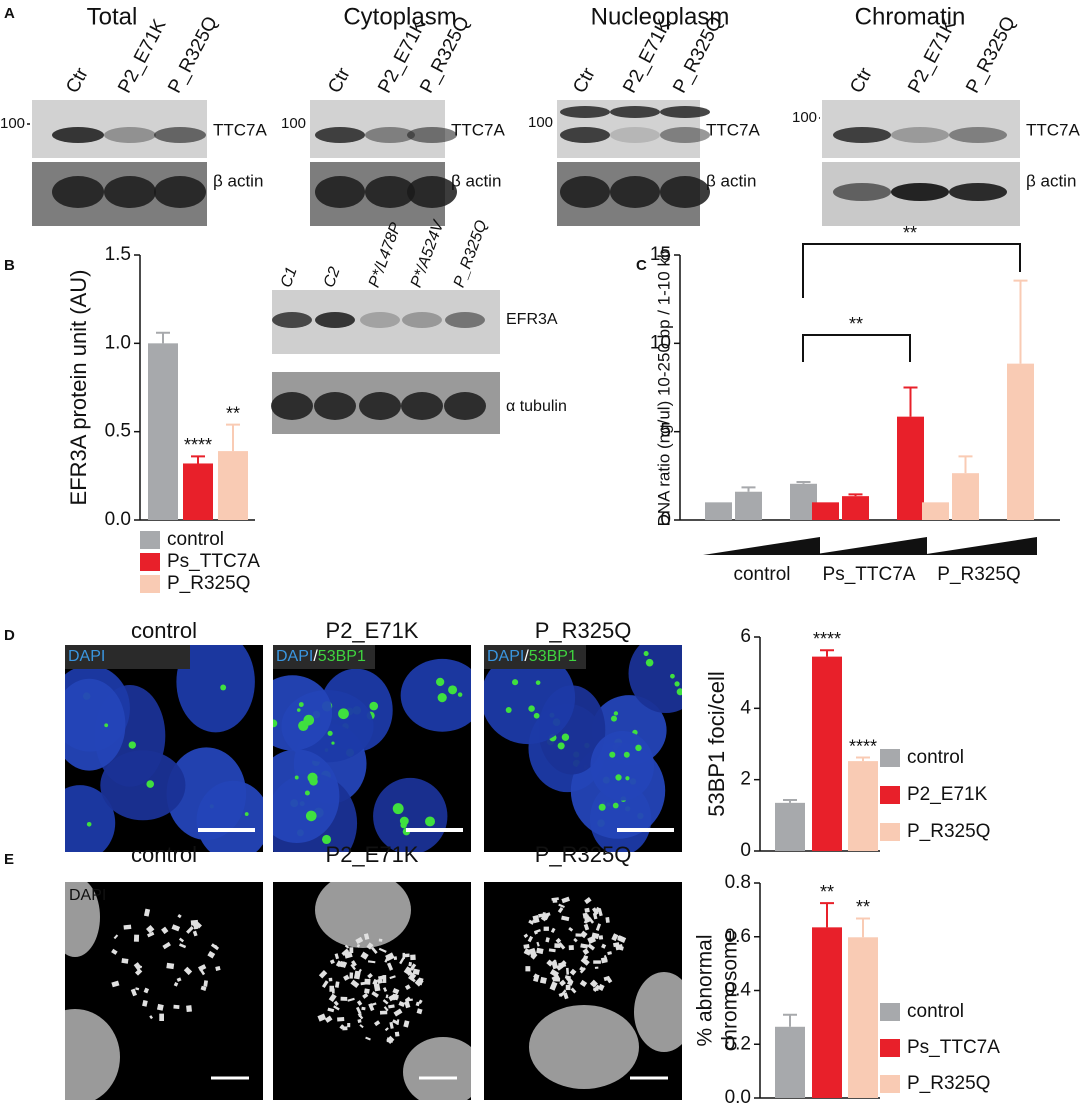  What do you see at coordinates (705, 990) in the screenshot?
I see `y-axis-label: % abnormal` at bounding box center [705, 990].